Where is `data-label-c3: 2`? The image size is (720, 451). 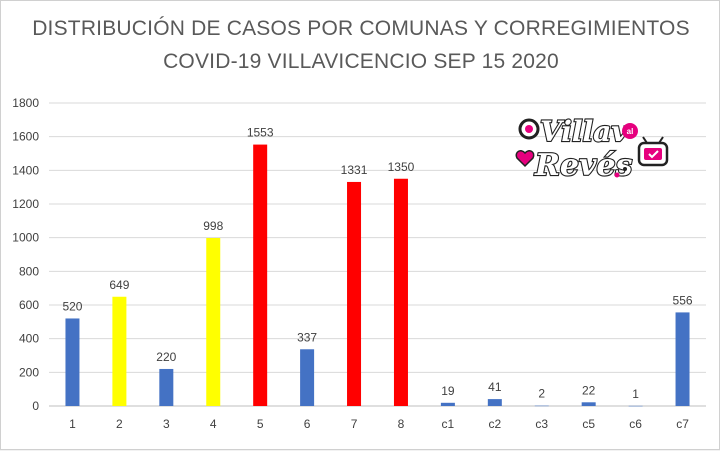 data-label-c3: 2 is located at coordinates (541, 394).